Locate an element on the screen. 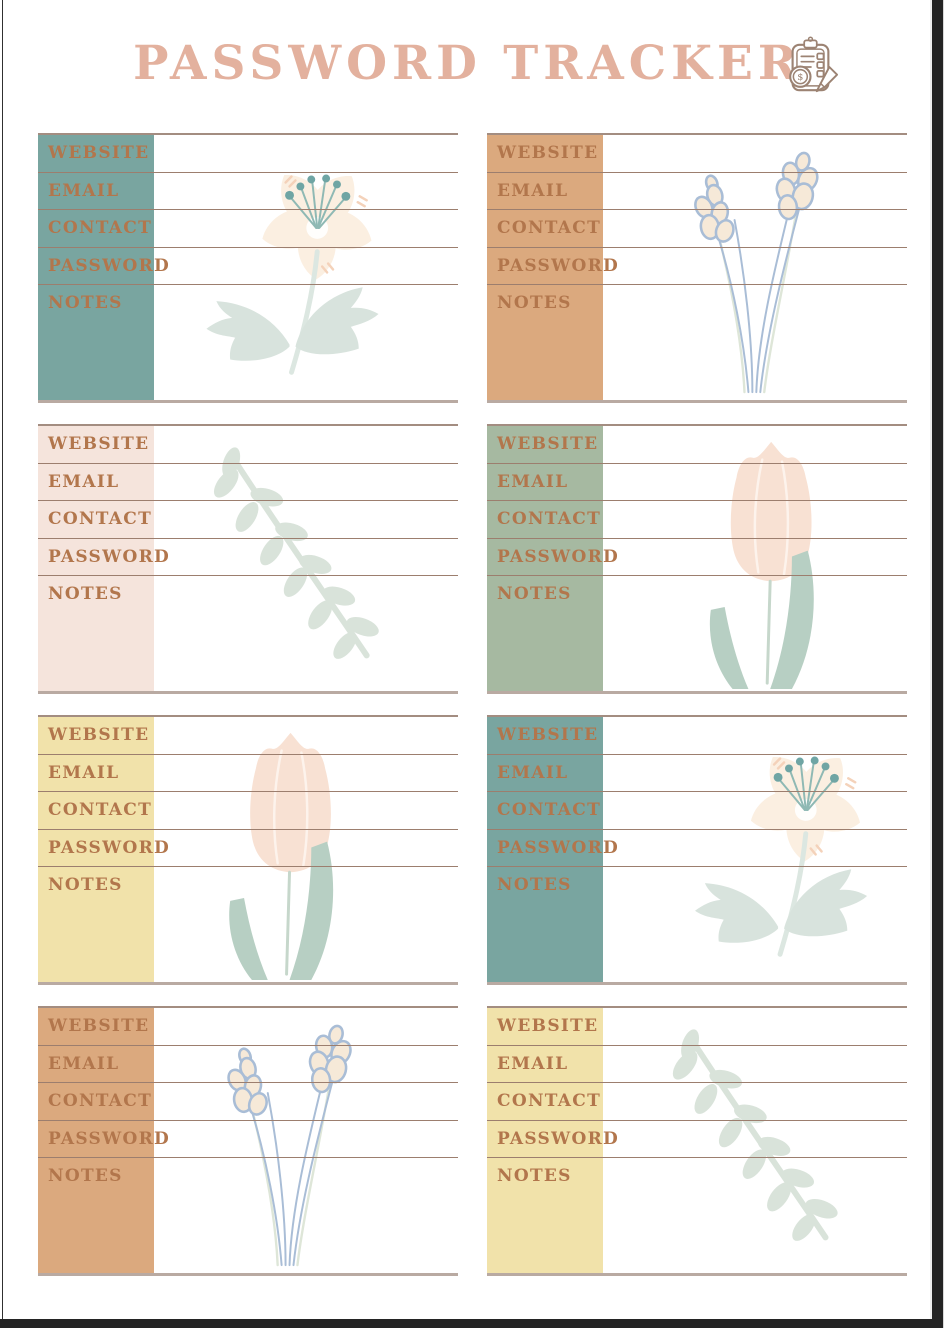 The height and width of the screenshot is (1328, 944). card-1-teal-blossom: WEBSITE EMAIL CONTACT PASSWORD NOTES is located at coordinates (248, 268).